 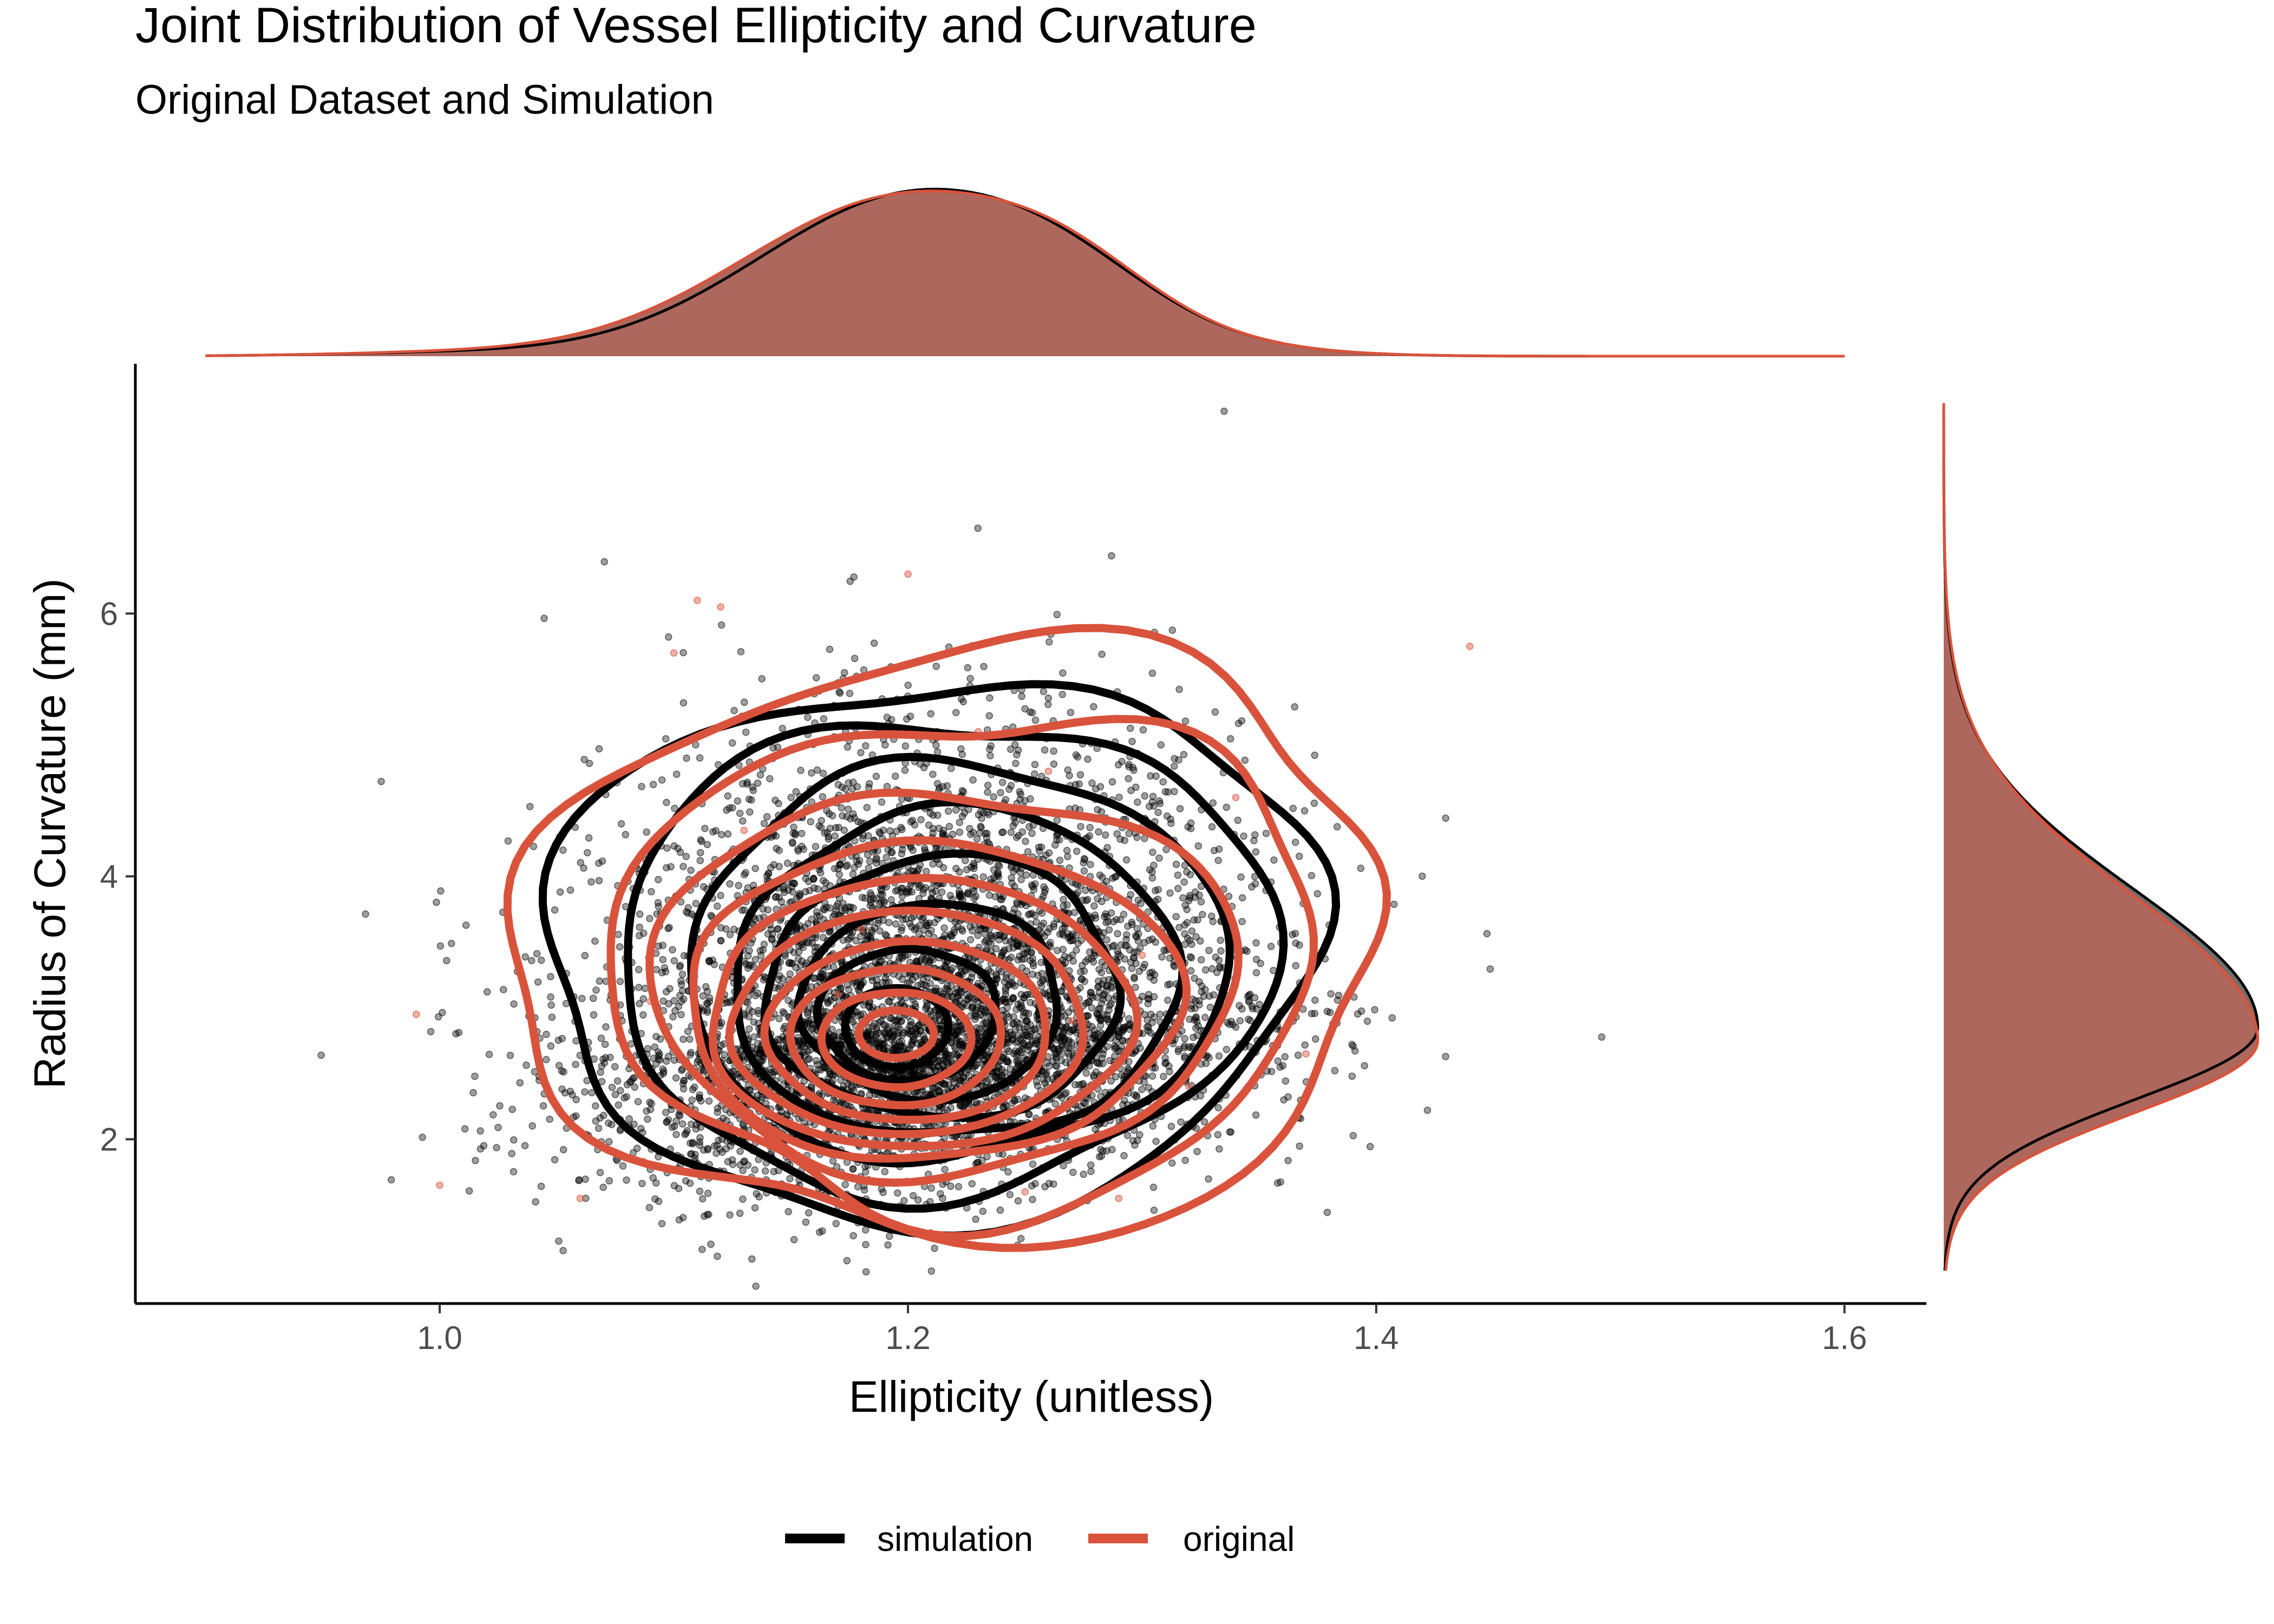 I want to click on right-density-original-fill, so click(x=2101, y=837).